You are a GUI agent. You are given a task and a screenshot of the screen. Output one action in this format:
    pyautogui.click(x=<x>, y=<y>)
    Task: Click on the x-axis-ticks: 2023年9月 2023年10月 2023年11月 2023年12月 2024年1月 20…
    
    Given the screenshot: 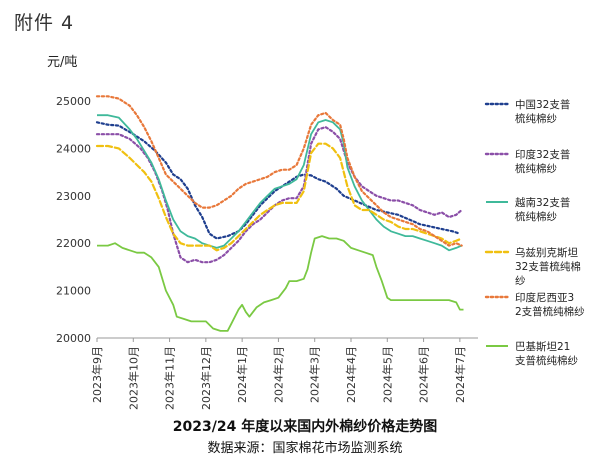 What is the action you would take?
    pyautogui.click(x=278, y=374)
    